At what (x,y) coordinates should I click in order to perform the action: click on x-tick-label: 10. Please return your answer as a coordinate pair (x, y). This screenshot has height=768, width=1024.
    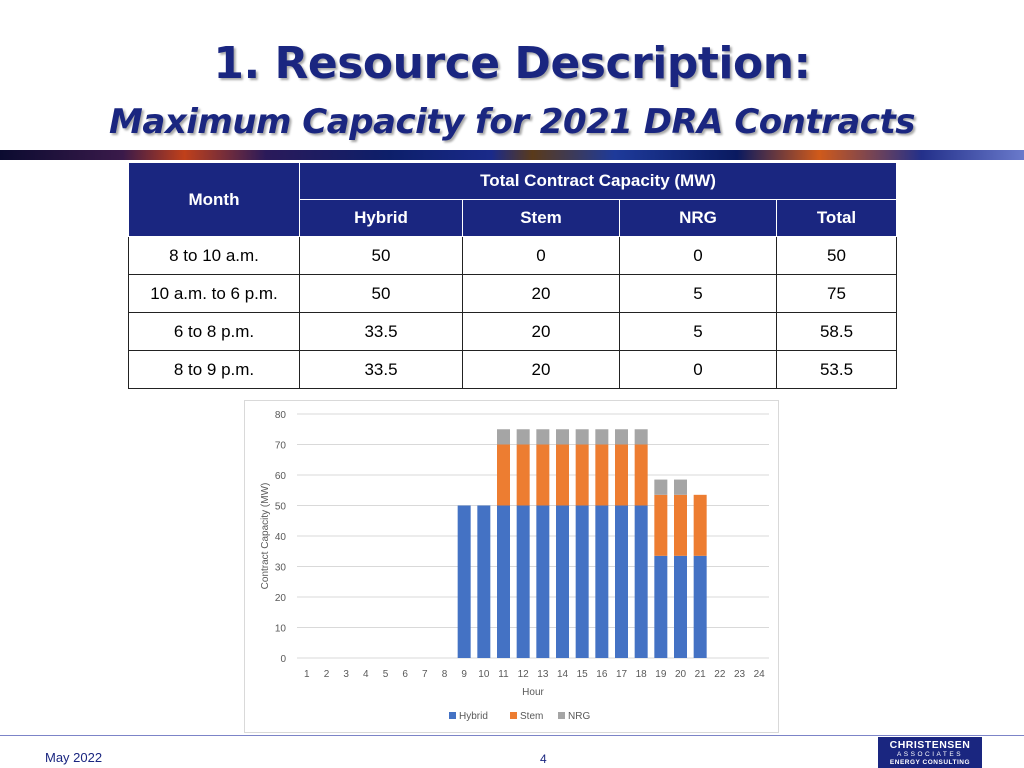
    Looking at the image, I should click on (484, 674).